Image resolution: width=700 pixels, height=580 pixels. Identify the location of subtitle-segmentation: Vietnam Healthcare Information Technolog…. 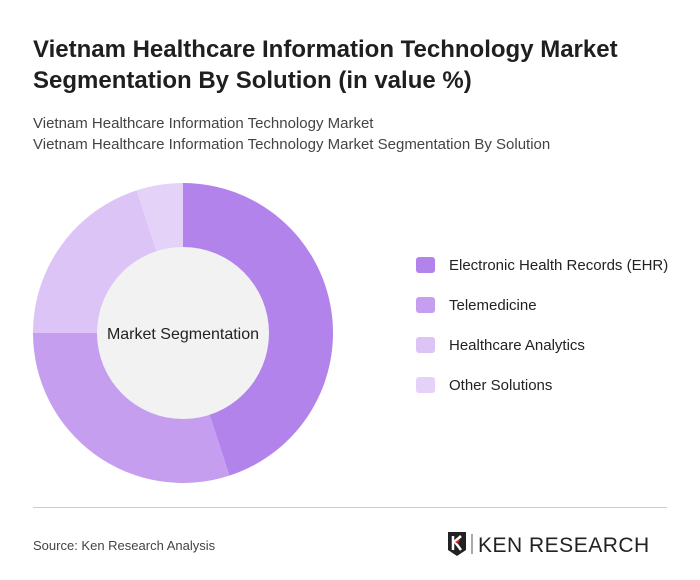
(292, 144).